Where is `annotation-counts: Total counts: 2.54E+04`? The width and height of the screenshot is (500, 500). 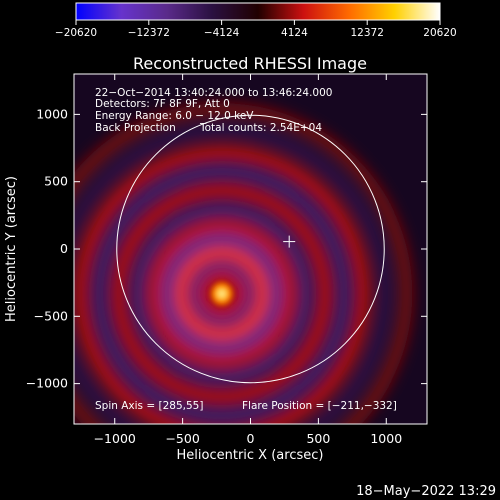
annotation-counts: Total counts: 2.54E+04 is located at coordinates (260, 128).